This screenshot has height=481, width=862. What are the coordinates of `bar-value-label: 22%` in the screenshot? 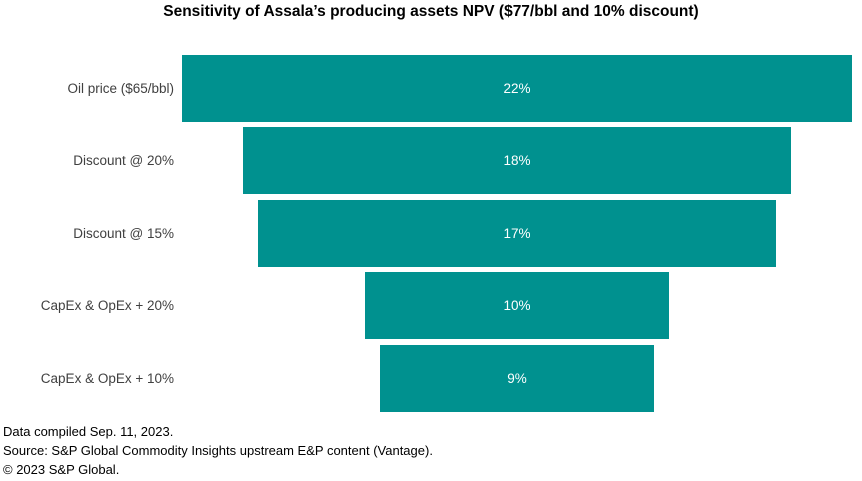 It's located at (517, 88).